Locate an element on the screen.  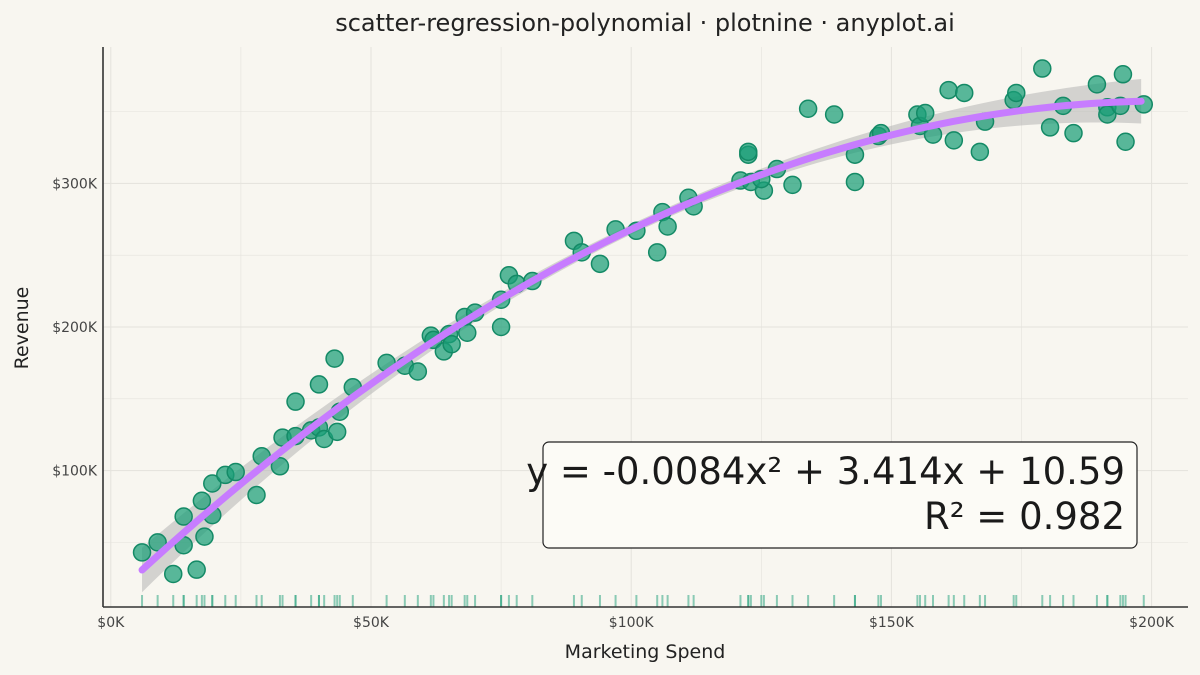
x-tick-label: $150K is located at coordinates (892, 623).